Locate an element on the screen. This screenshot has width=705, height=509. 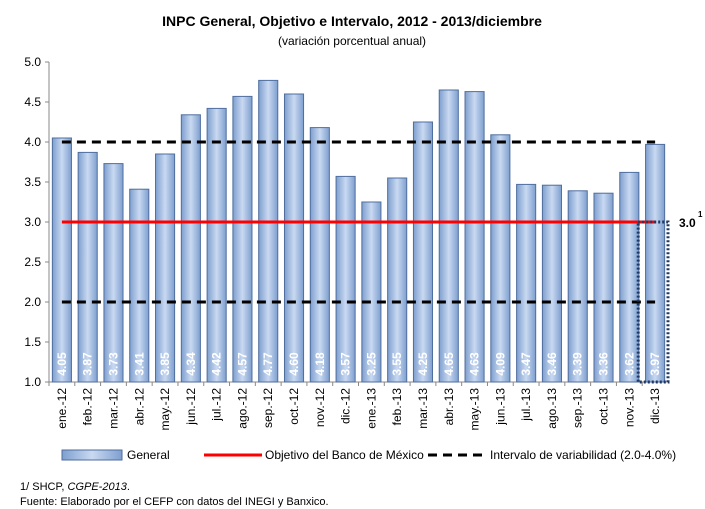
data-label: 4.57 is located at coordinates (242, 364).